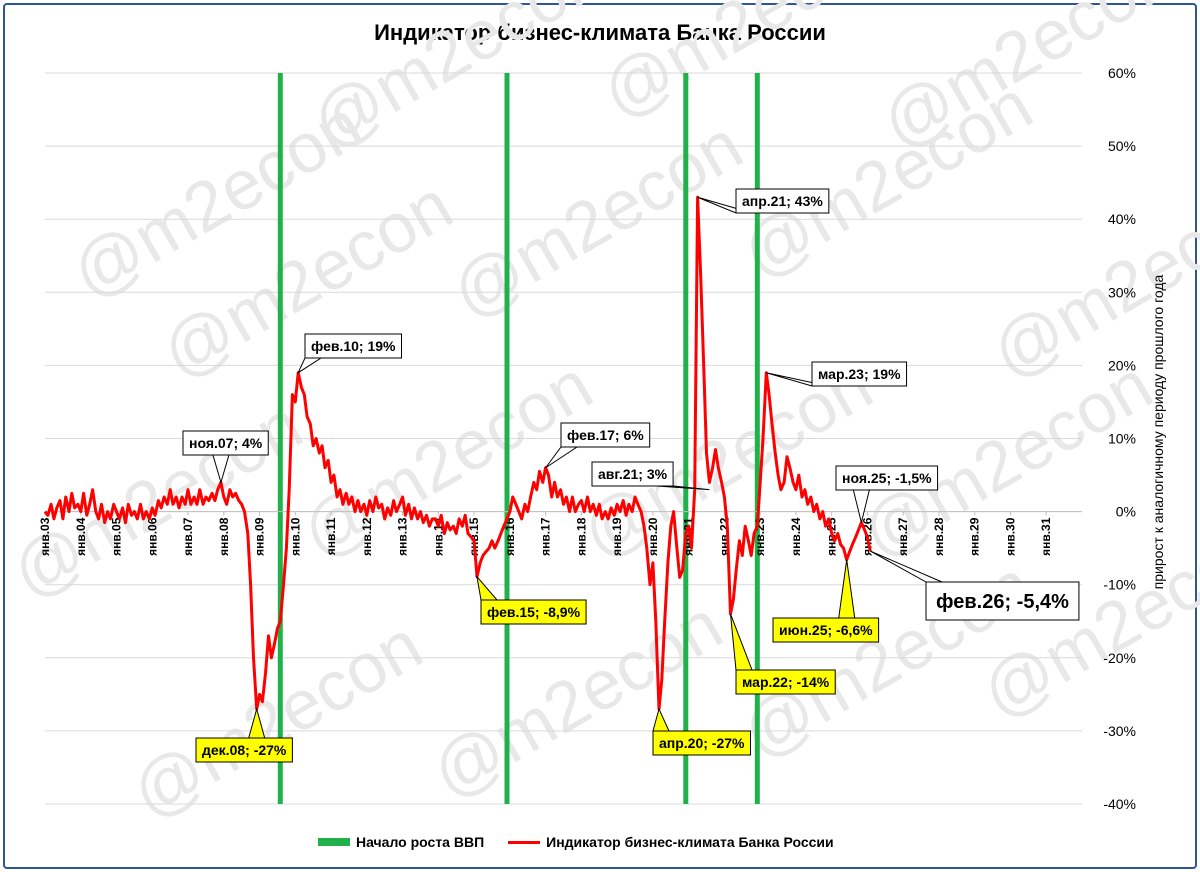  I want to click on legend-label-indicator: Индикатор бизнес-климата Банка России, so click(690, 842).